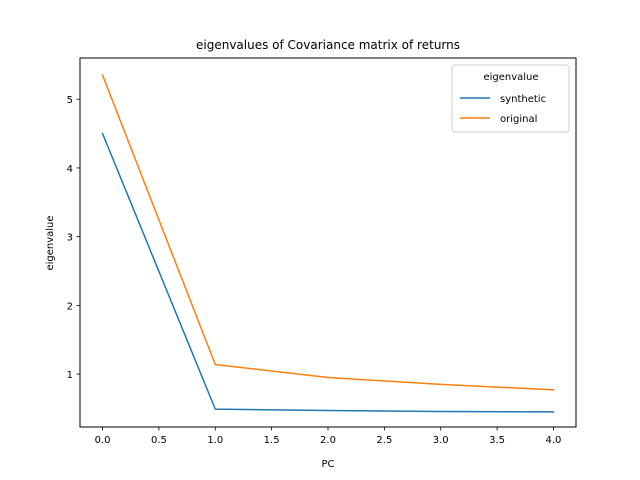 The image size is (640, 480). What do you see at coordinates (103, 440) in the screenshot?
I see `x-tick-label: 0.0` at bounding box center [103, 440].